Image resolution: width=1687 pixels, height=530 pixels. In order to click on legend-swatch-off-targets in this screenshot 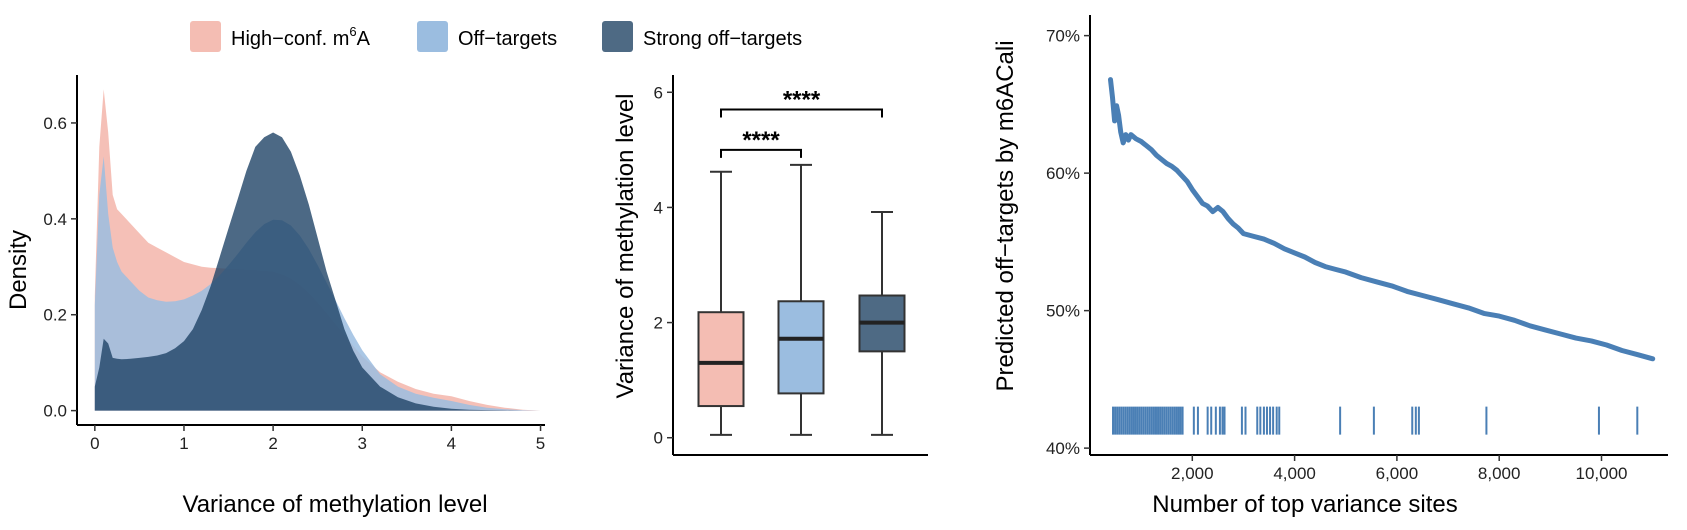, I will do `click(432, 36)`.